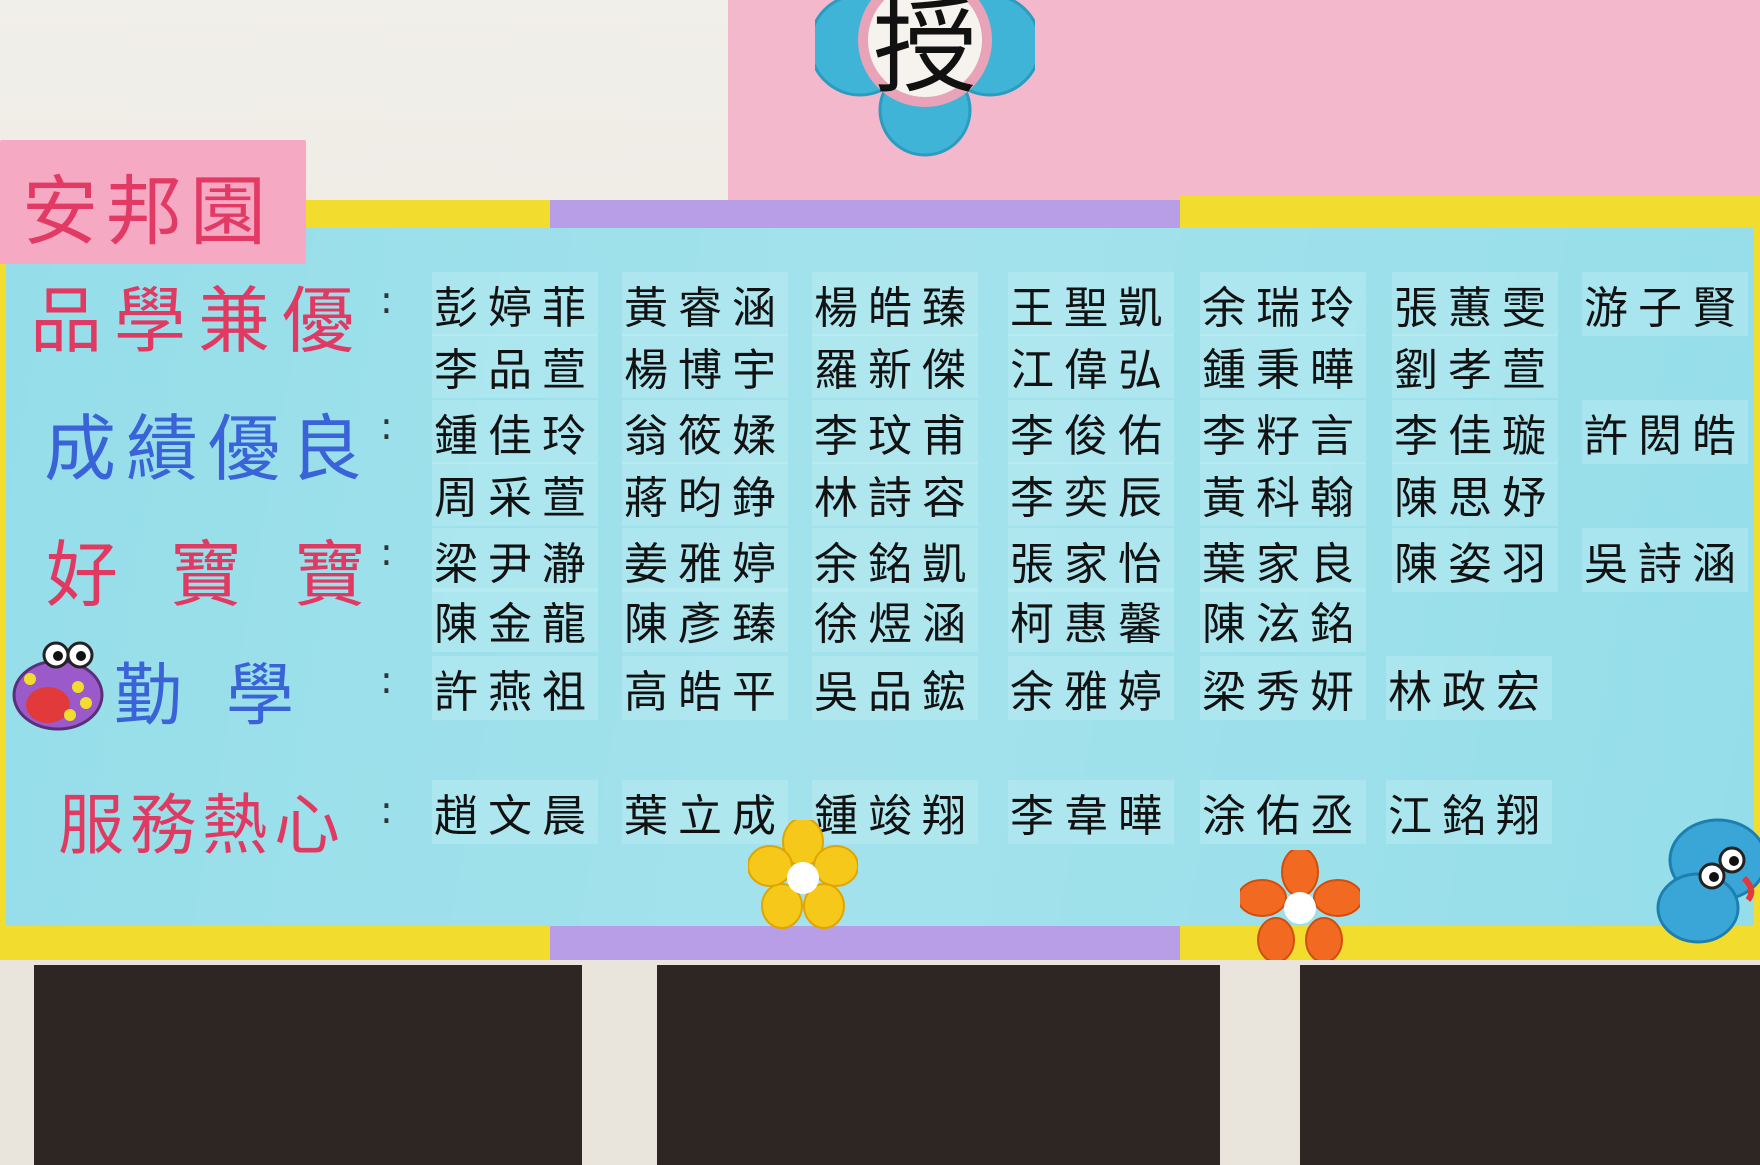  I want to click on ladybug-icon, so click(58, 686).